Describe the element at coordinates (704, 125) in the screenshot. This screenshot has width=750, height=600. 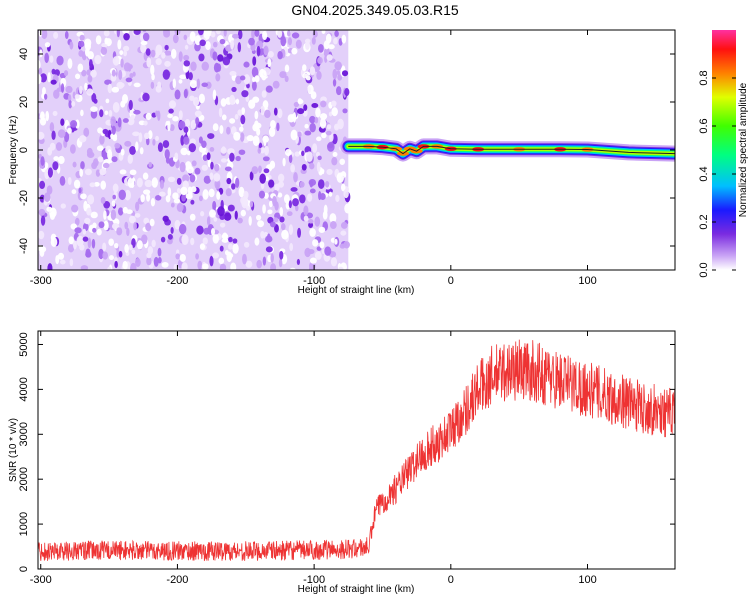
I see `colorbar-tick-label: 0.6` at that location.